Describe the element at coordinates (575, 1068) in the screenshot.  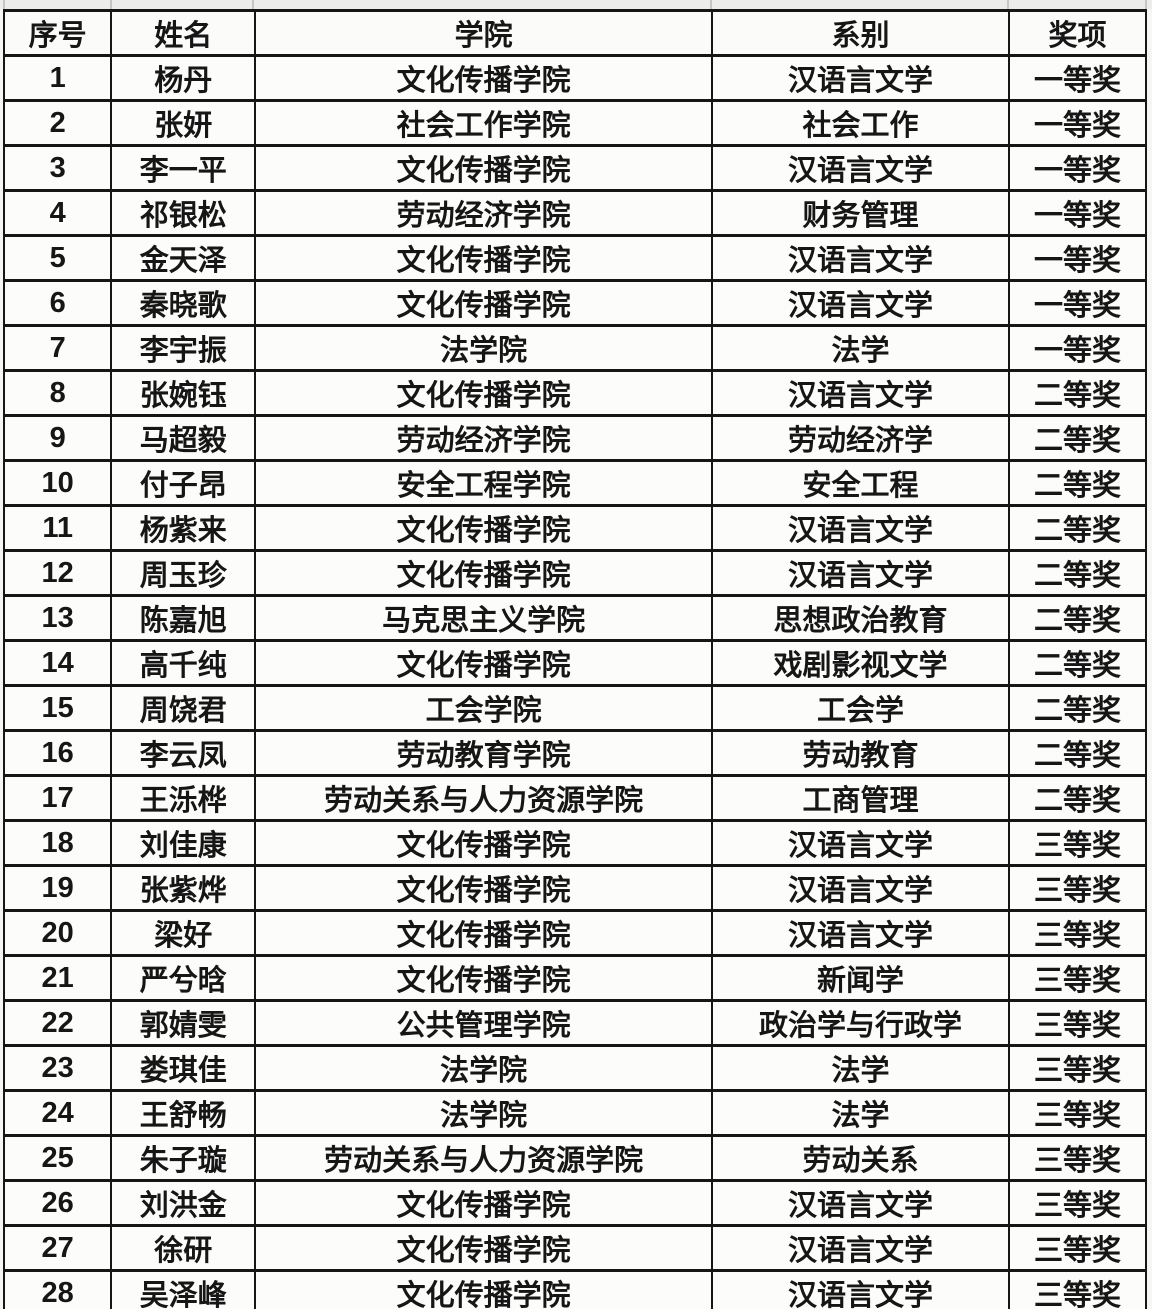
I see `table-row: 23 娄琪佳 法学院 法学 三等奖` at that location.